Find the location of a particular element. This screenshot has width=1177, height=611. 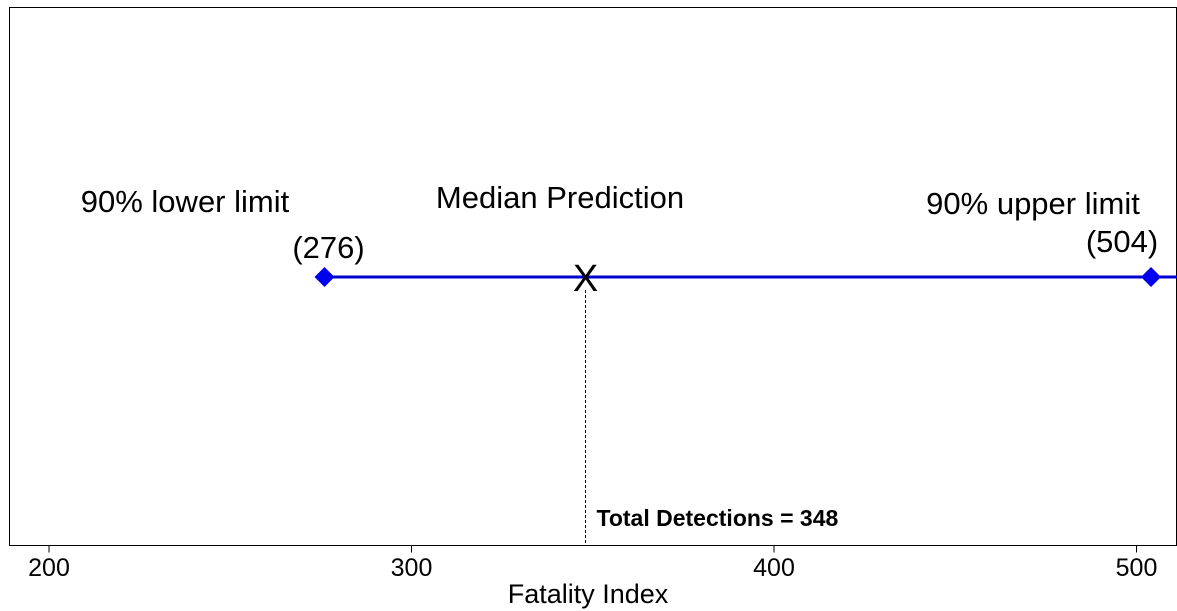

label-name-lower-limit: 90% lower limit is located at coordinates (185, 201).